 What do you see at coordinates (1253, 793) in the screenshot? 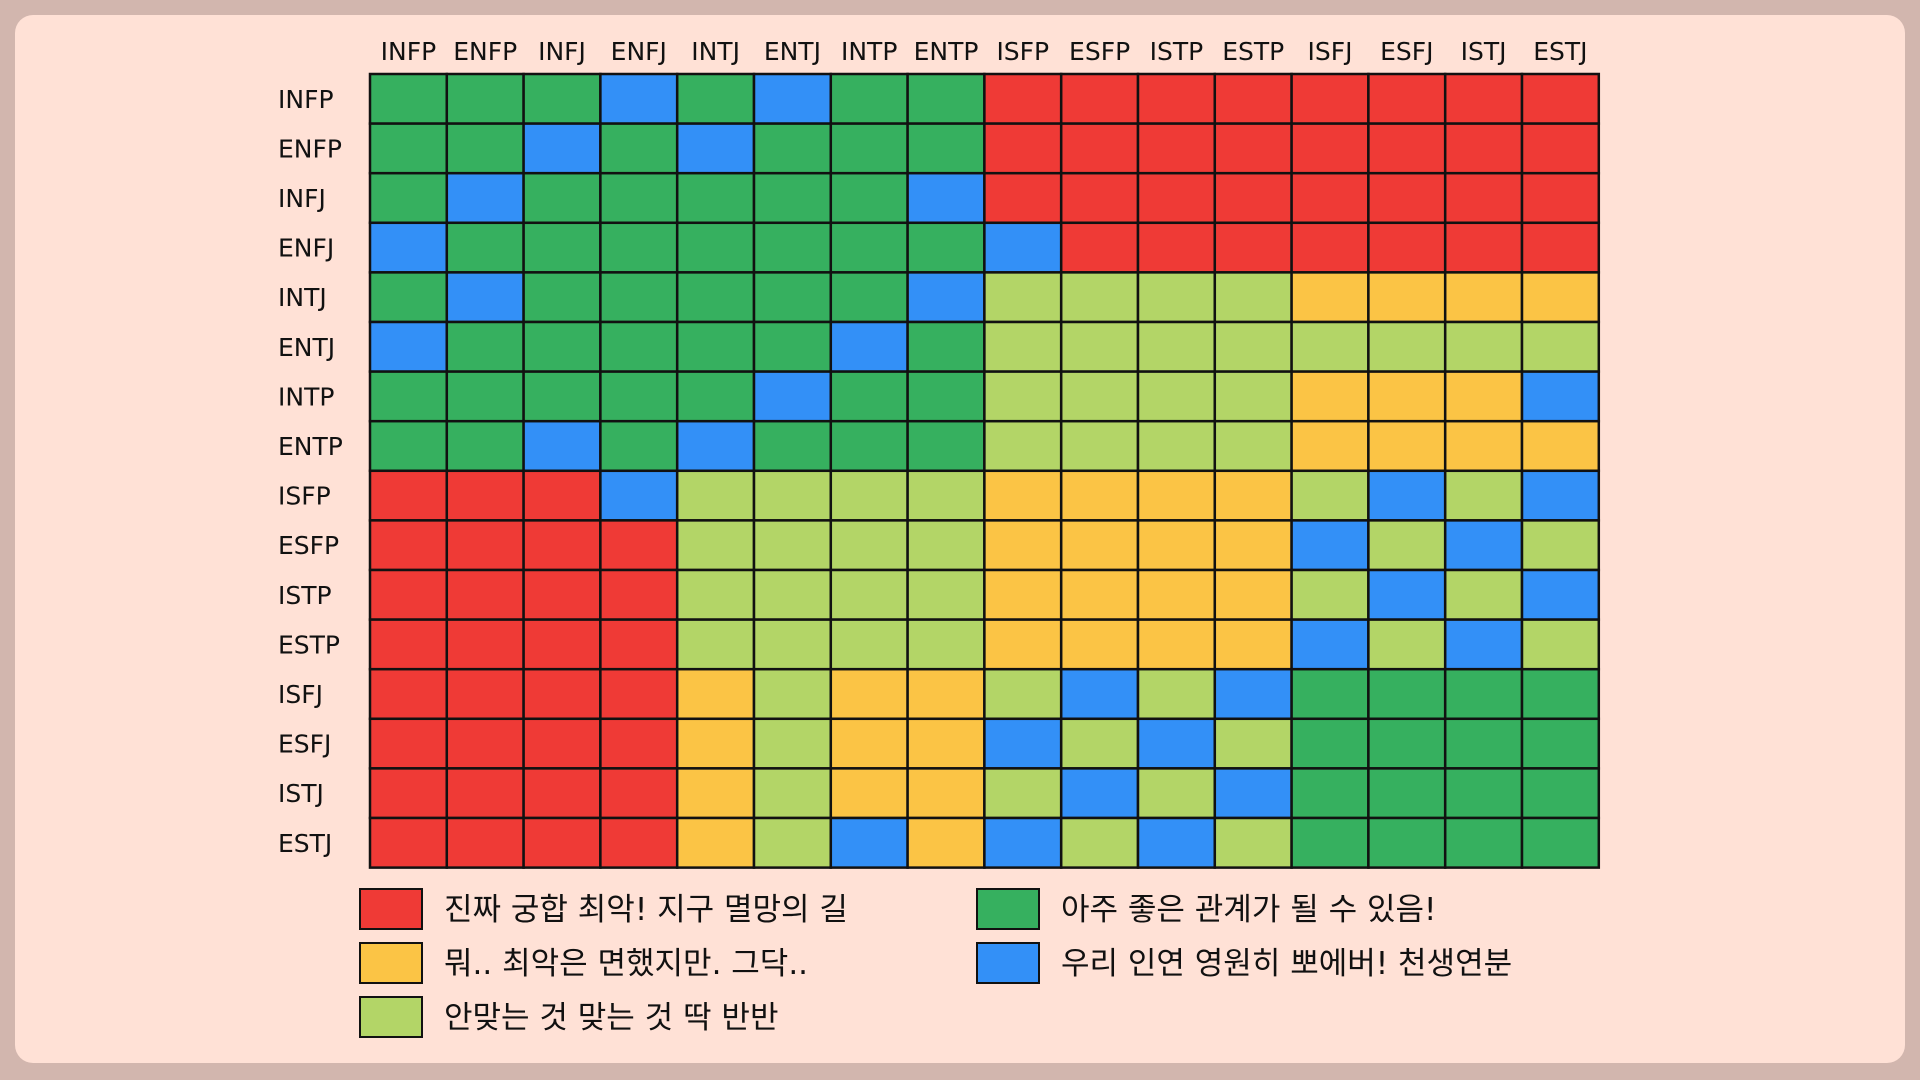
I see `heatmap-cell-istj-estp` at bounding box center [1253, 793].